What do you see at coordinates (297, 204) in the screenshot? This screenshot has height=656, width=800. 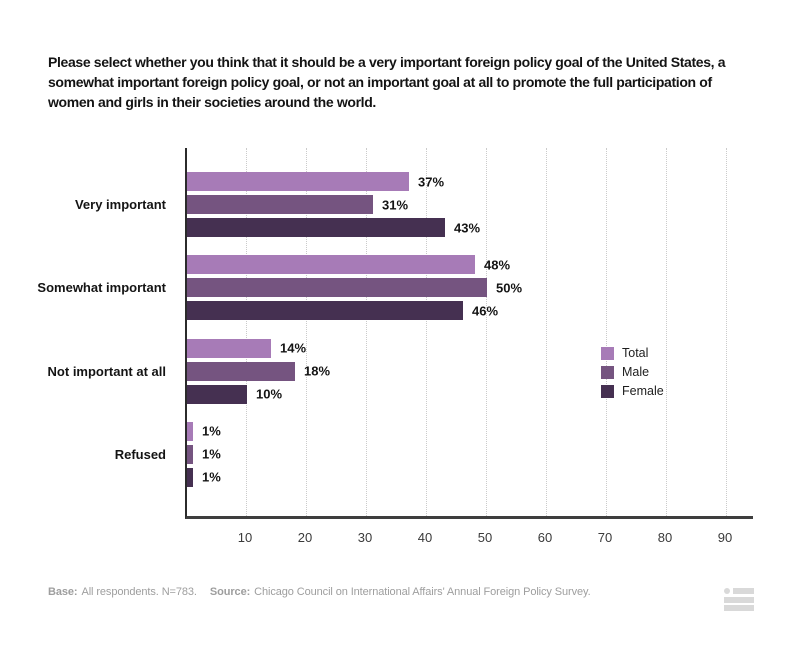 I see `bar: 31%` at bounding box center [297, 204].